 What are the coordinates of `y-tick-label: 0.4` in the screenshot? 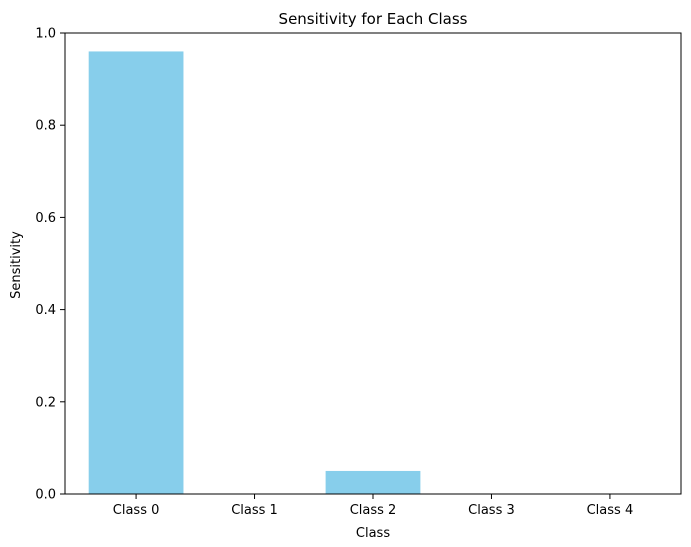 It's located at (45, 310).